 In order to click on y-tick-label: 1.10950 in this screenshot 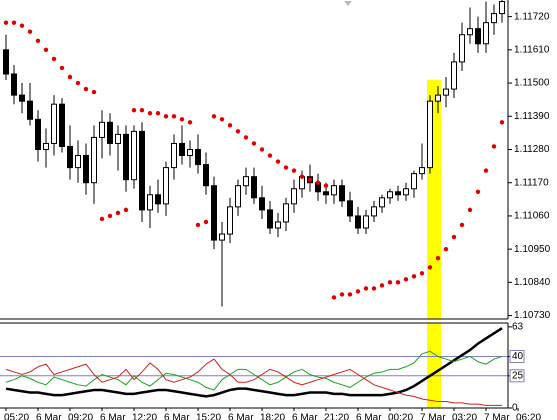, I will do `click(532, 249)`.